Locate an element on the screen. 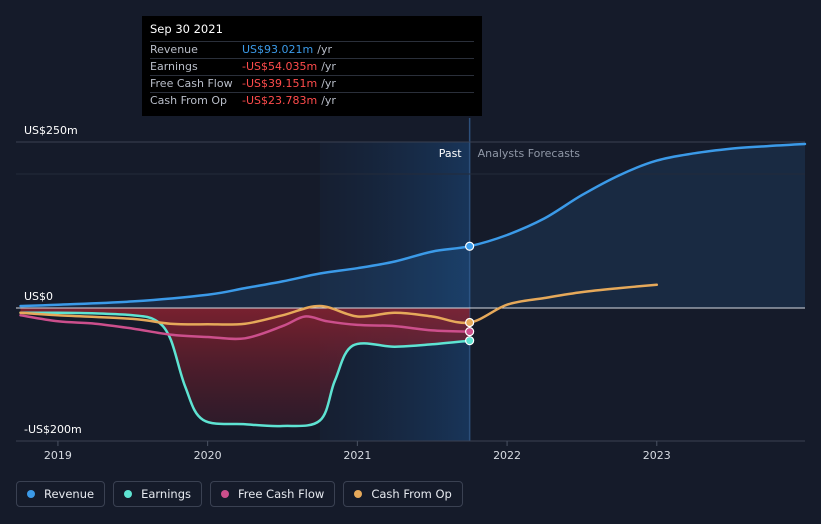 Image resolution: width=821 pixels, height=524 pixels. tooltip-row-earnings: Earnings -US$54.035m /yr is located at coordinates (312, 66).